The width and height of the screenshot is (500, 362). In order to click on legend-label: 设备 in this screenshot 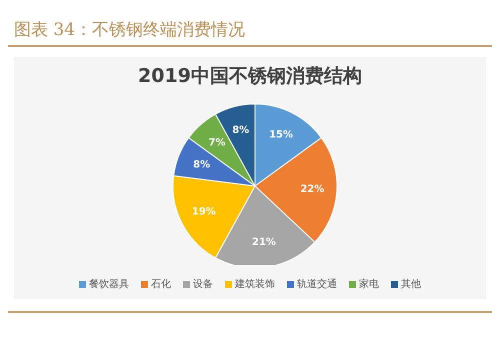, I will do `click(202, 284)`.